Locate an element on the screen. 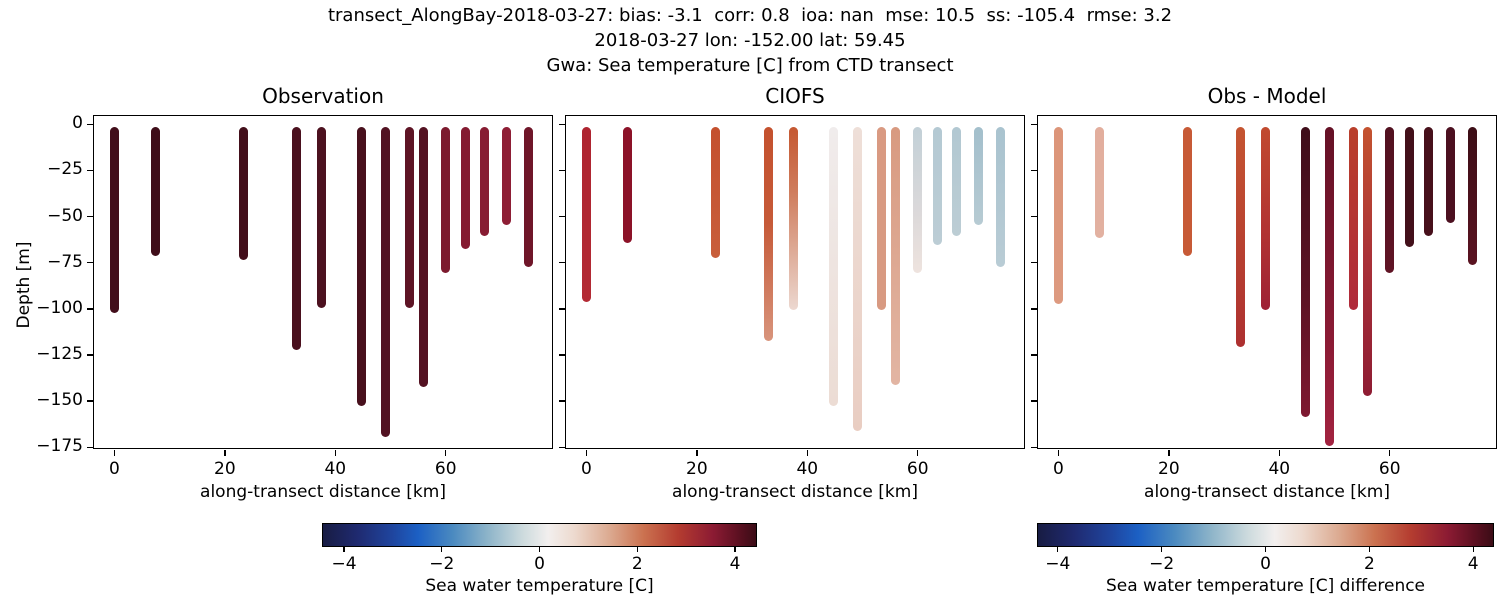 The image size is (1500, 600). y-tick-label: −150 is located at coordinates (59, 400).